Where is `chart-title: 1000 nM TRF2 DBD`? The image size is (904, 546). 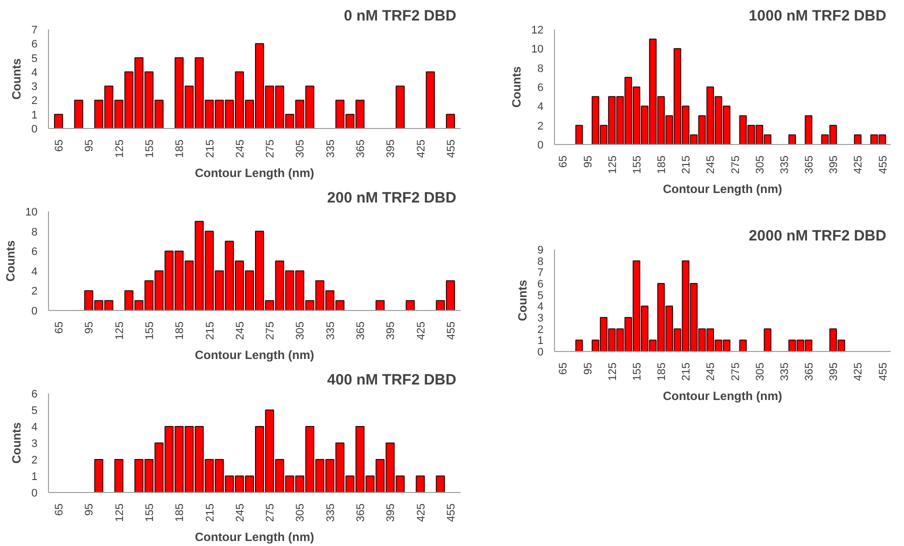 chart-title: 1000 nM TRF2 DBD is located at coordinates (817, 16).